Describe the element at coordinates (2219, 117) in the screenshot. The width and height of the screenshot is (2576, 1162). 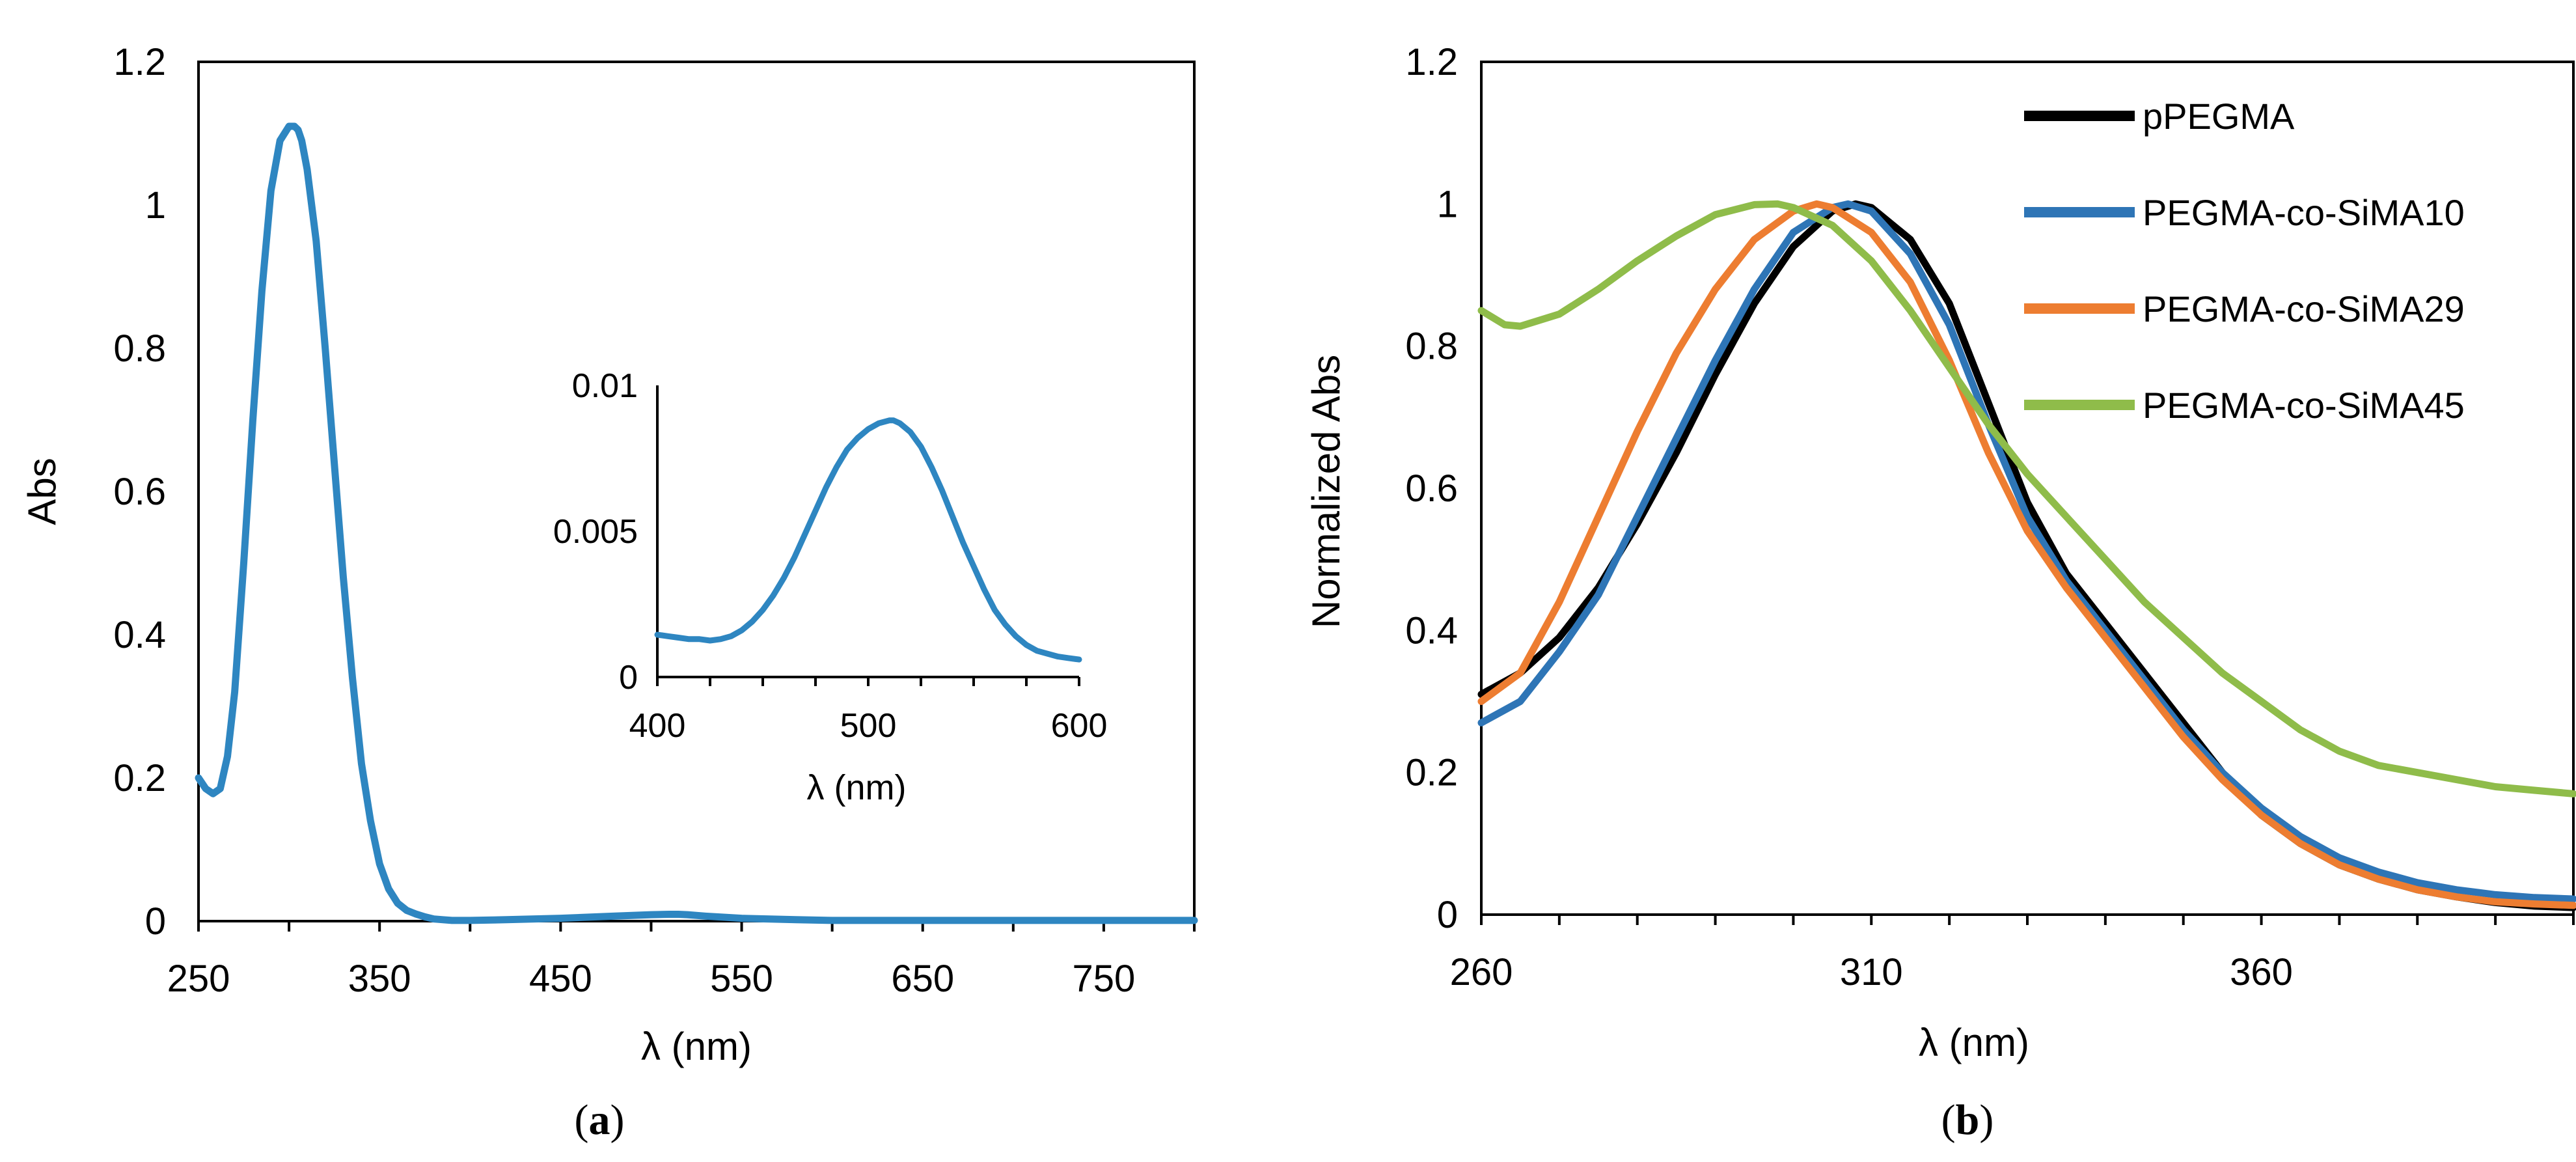
I see `legend-label: pPEGMA` at that location.